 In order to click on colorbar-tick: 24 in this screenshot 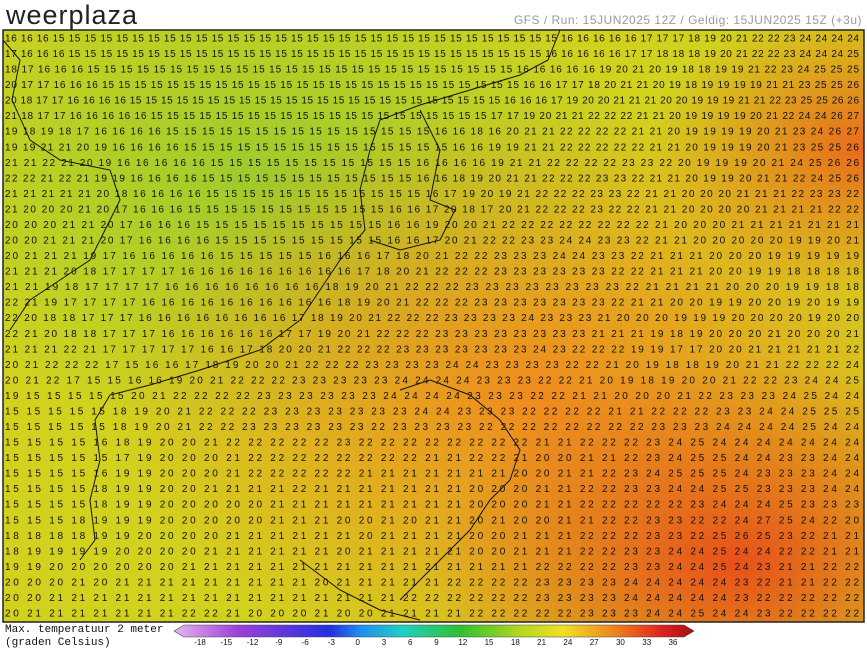, I will do `click(567, 642)`.